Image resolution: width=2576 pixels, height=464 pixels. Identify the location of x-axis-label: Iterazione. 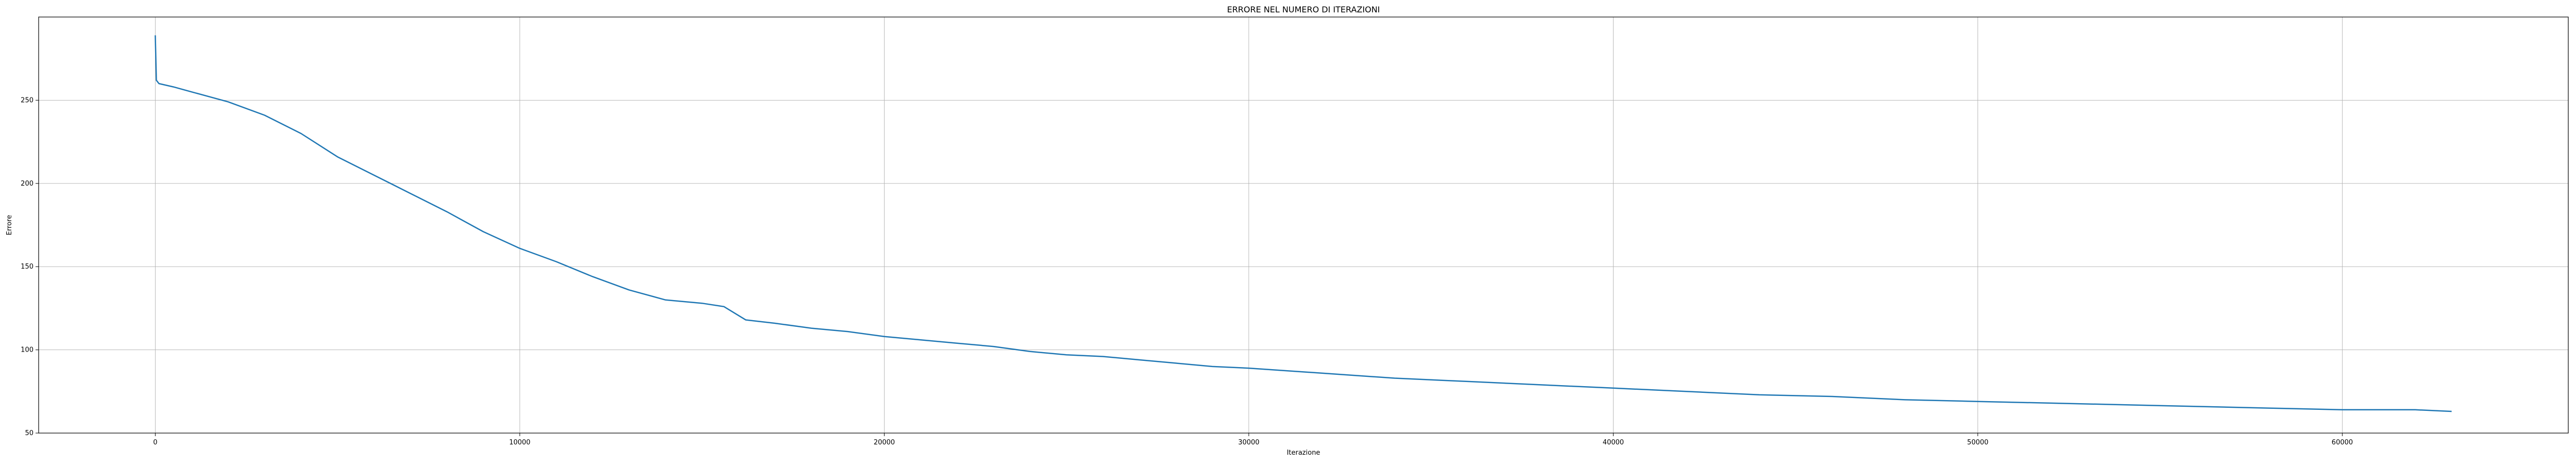
(1303, 453).